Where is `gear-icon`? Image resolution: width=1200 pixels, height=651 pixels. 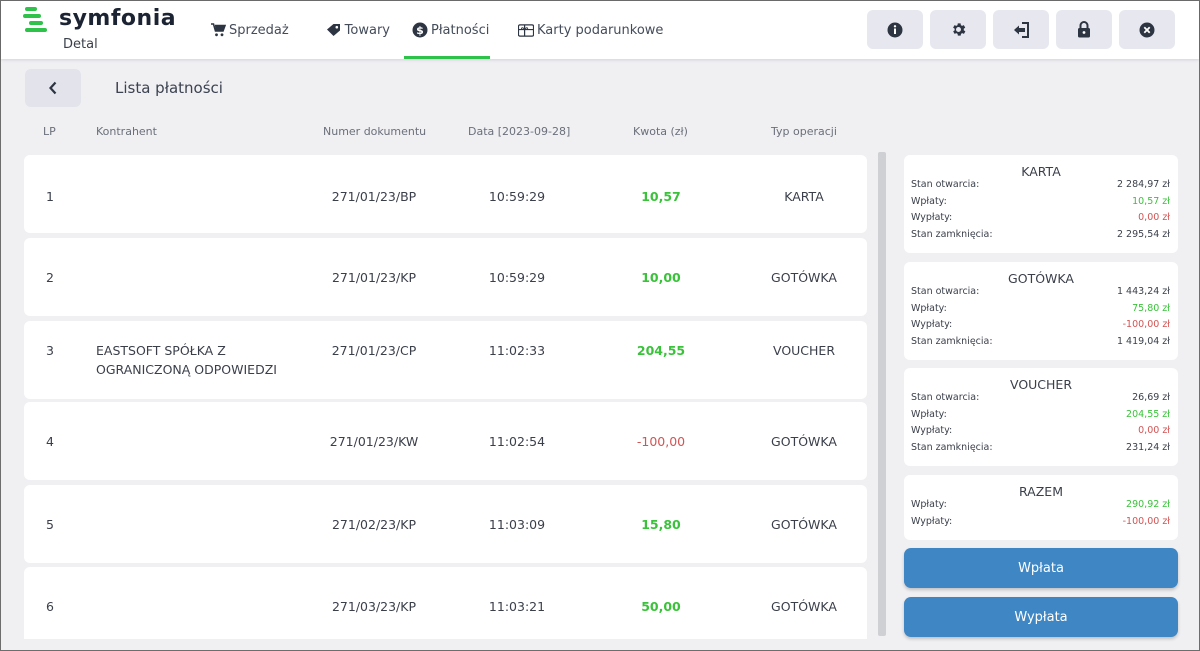
gear-icon is located at coordinates (958, 29).